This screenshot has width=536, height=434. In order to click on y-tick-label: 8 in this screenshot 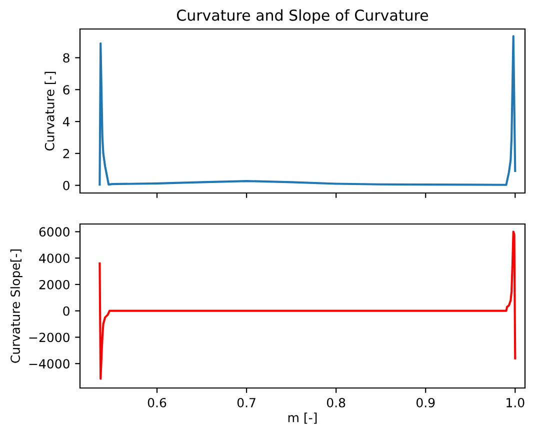, I will do `click(66, 58)`.